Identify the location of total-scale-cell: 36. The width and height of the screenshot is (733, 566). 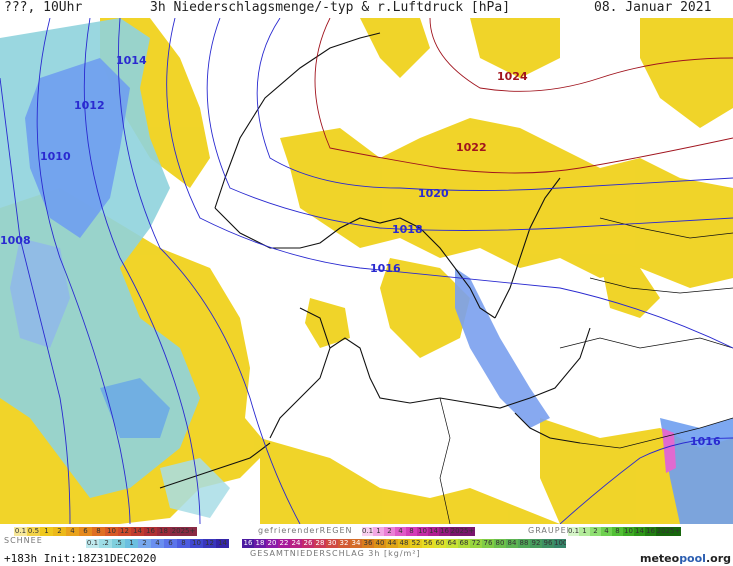
(368, 543).